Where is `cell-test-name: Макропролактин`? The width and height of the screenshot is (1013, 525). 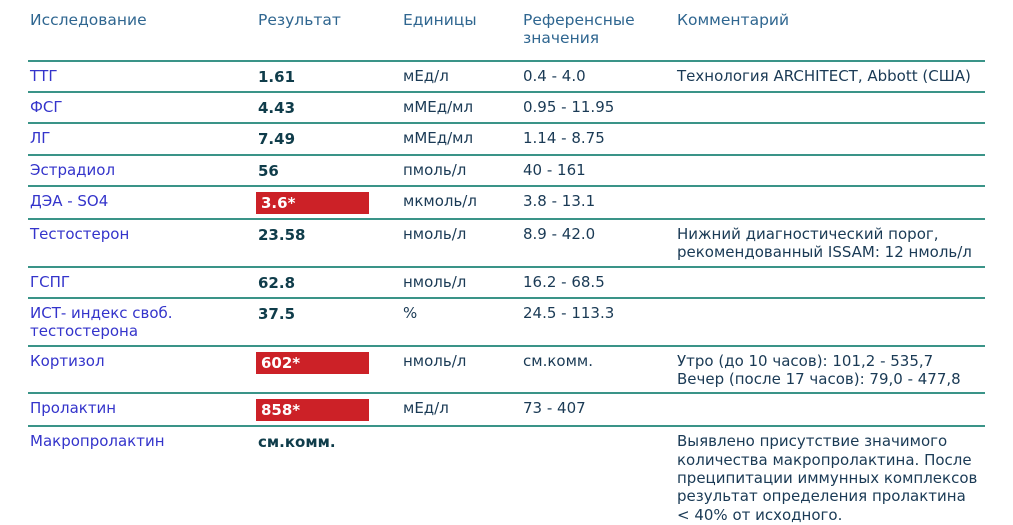 cell-test-name: Макропролактин is located at coordinates (142, 475).